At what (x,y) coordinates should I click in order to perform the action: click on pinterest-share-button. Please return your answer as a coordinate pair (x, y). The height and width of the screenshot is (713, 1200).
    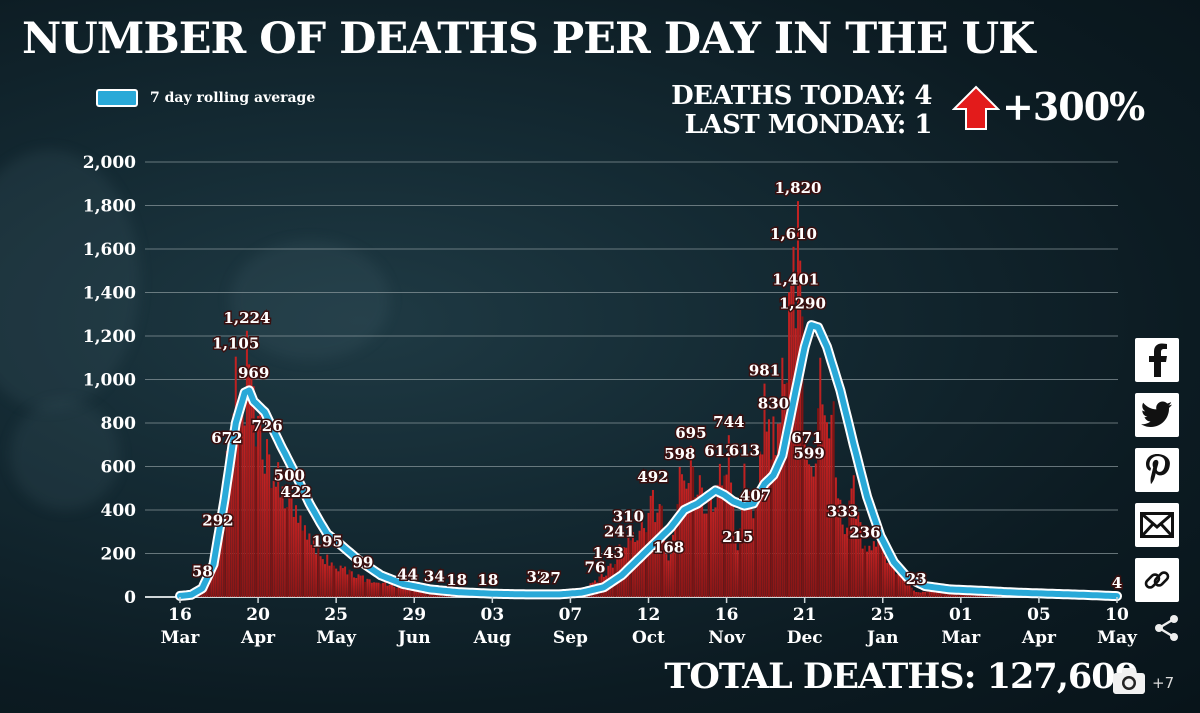
    Looking at the image, I should click on (1157, 470).